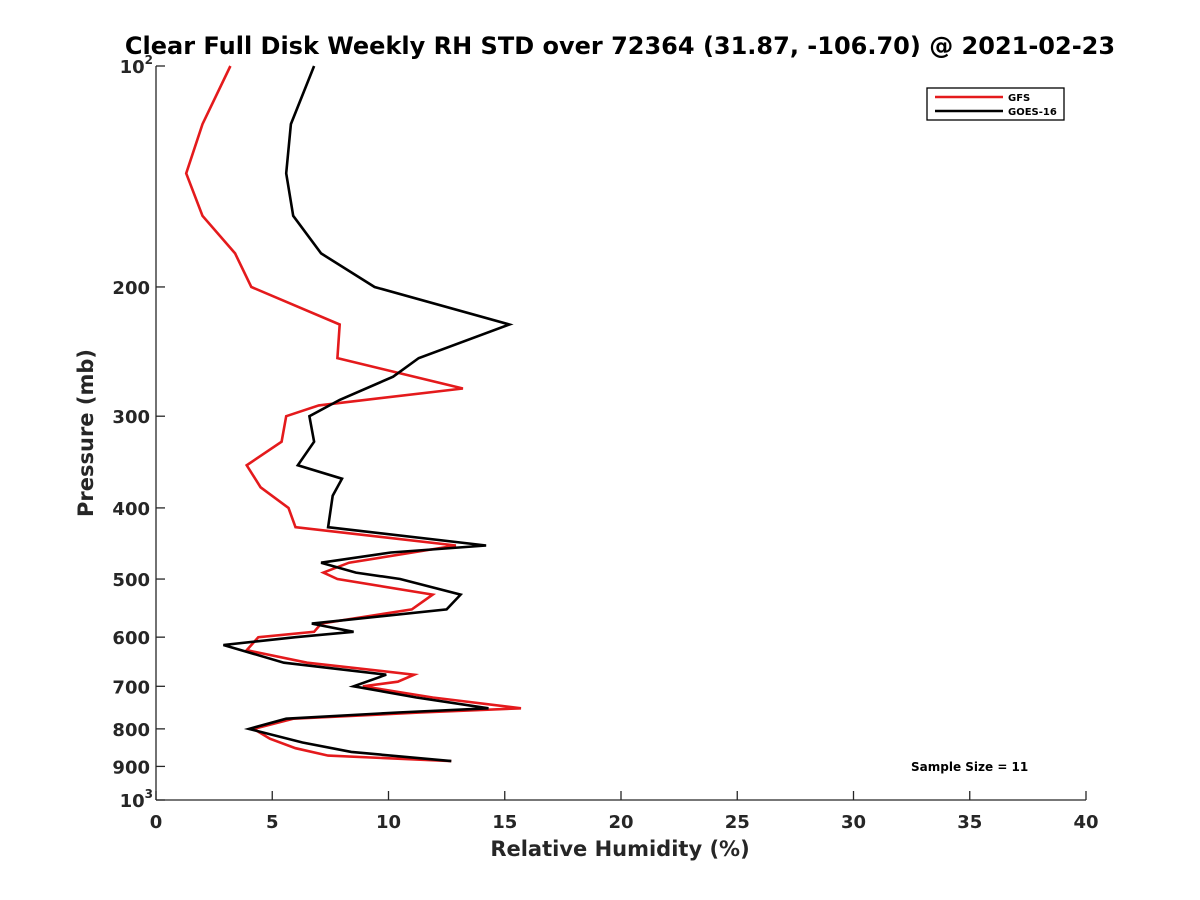 The width and height of the screenshot is (1200, 900). Describe the element at coordinates (388, 822) in the screenshot. I see `x-tick-label: 10` at that location.